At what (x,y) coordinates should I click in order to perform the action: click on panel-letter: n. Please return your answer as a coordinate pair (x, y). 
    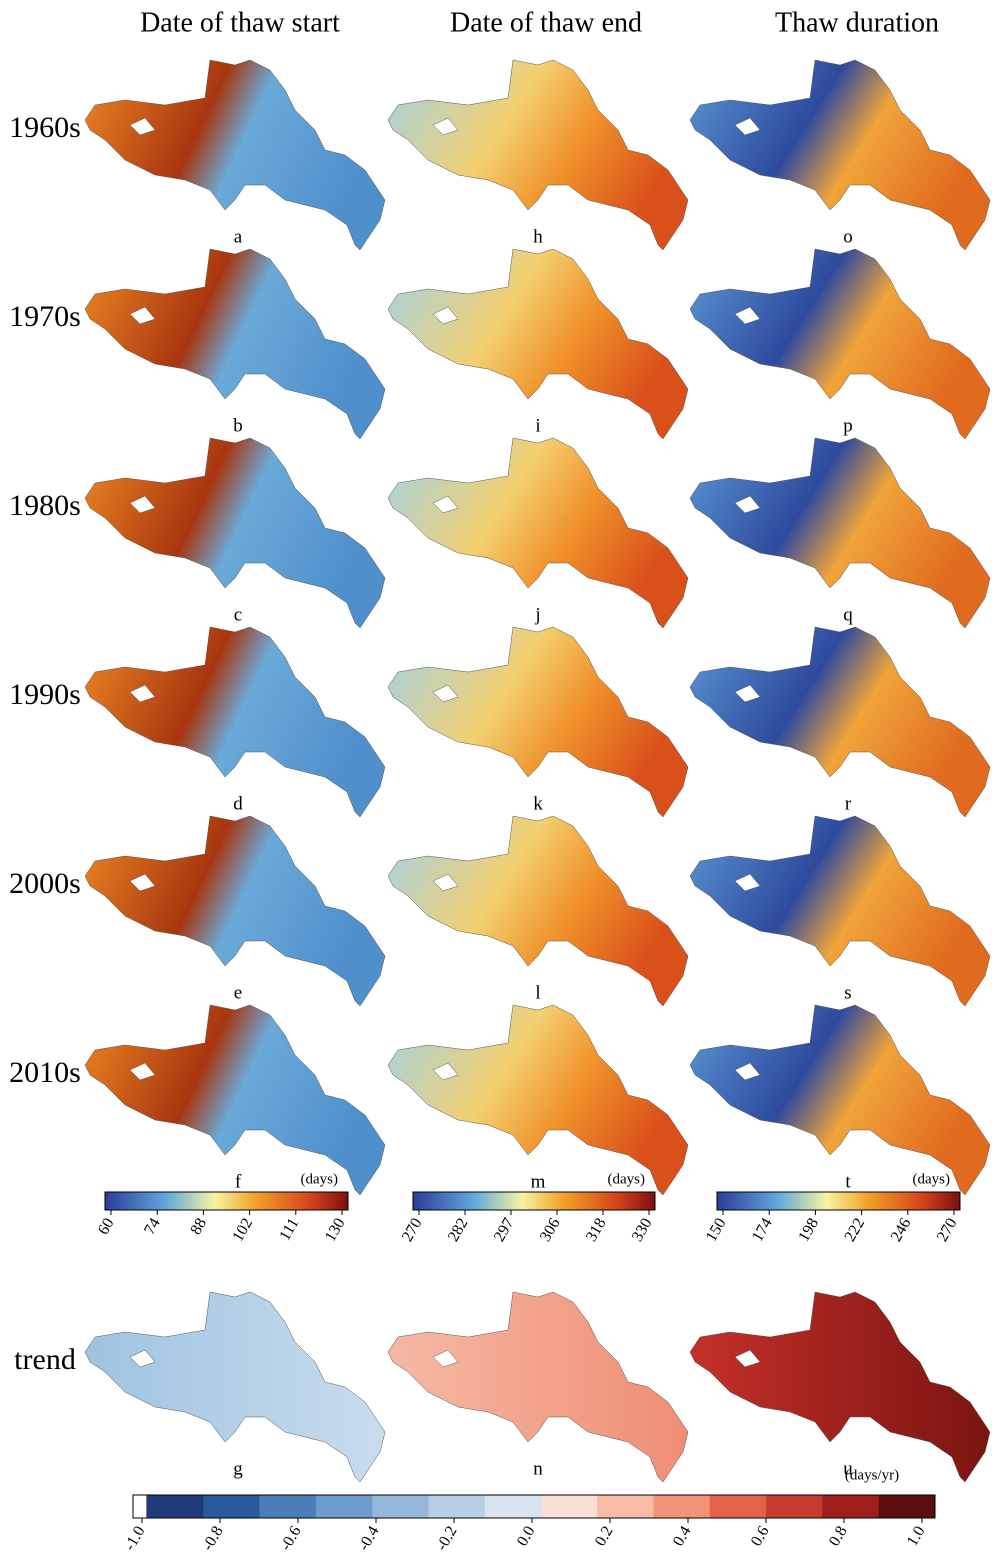
    Looking at the image, I should click on (538, 1468).